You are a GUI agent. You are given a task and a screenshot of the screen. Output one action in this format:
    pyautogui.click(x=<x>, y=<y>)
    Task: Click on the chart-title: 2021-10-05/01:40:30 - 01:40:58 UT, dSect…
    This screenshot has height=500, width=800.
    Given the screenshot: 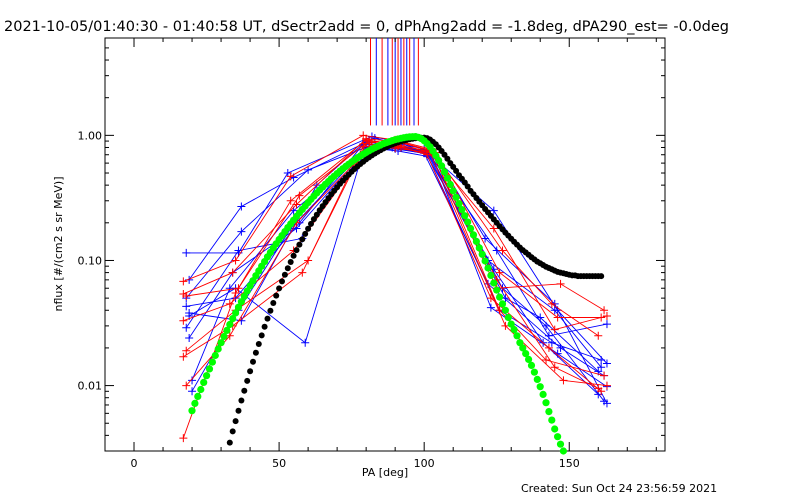 What is the action you would take?
    pyautogui.click(x=366, y=27)
    